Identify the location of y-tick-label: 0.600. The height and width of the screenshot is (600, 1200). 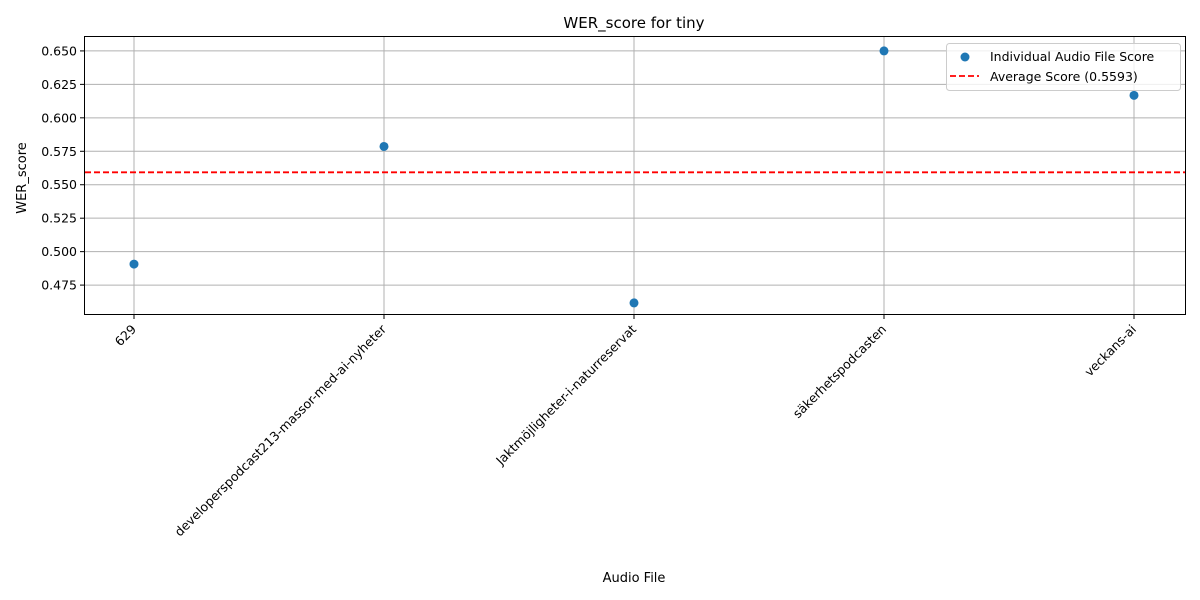
(59, 117).